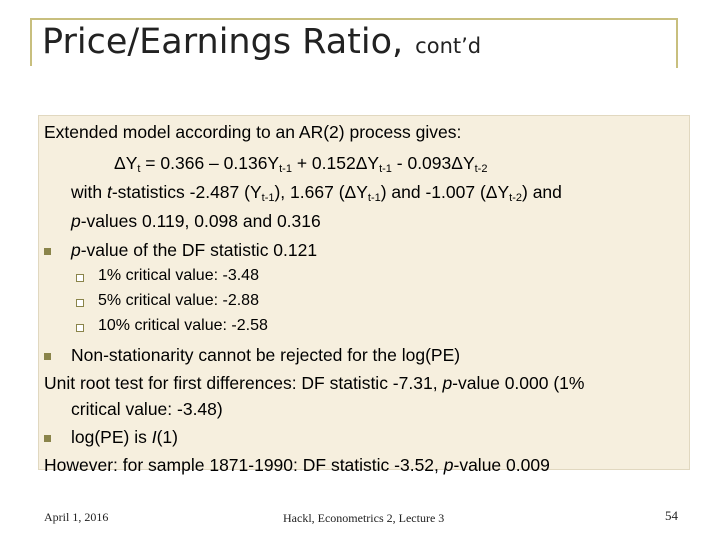 This screenshot has width=720, height=540. What do you see at coordinates (124, 437) in the screenshot?
I see `integration-line: log(PE) is I(1)` at bounding box center [124, 437].